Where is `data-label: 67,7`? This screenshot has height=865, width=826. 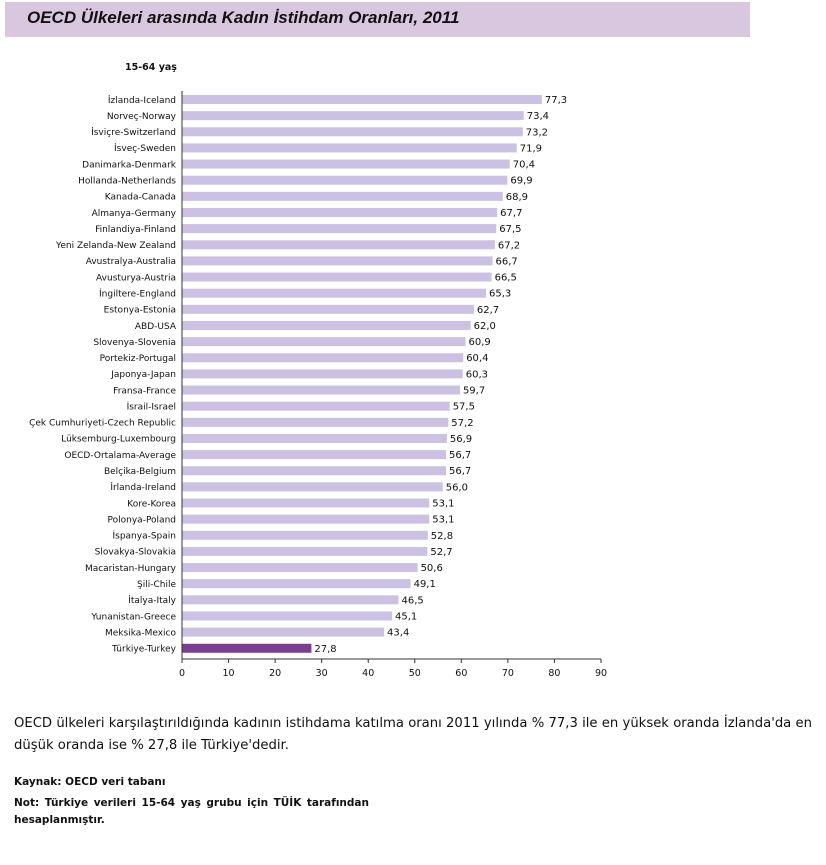 data-label: 67,7 is located at coordinates (511, 213).